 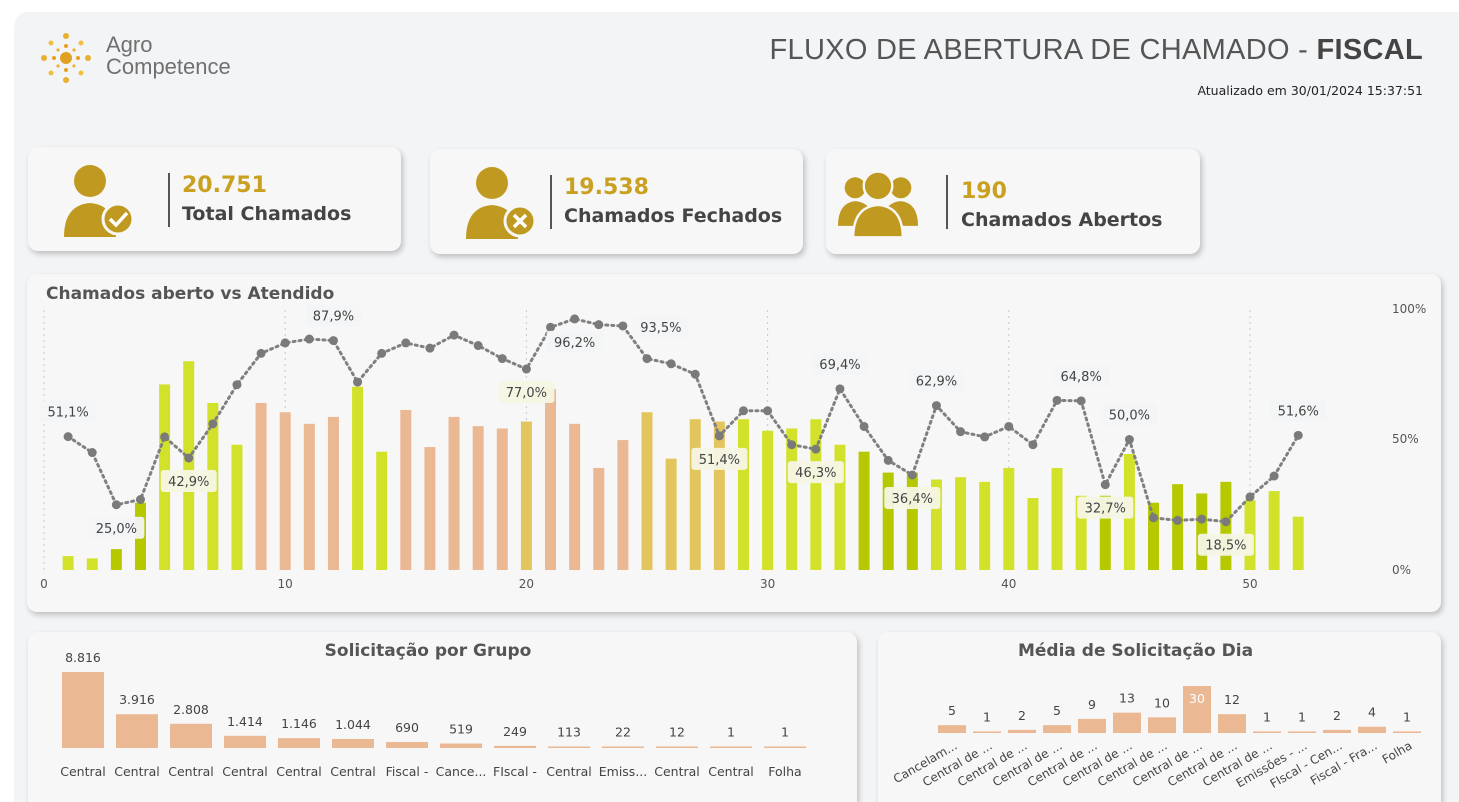 I want to click on data-label: 2, so click(x=1337, y=715).